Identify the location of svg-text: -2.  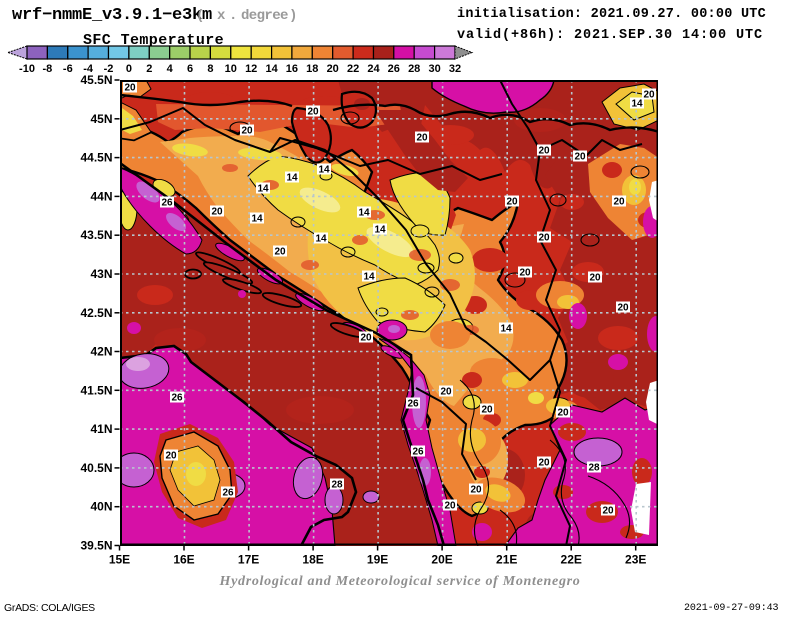
(109, 69).